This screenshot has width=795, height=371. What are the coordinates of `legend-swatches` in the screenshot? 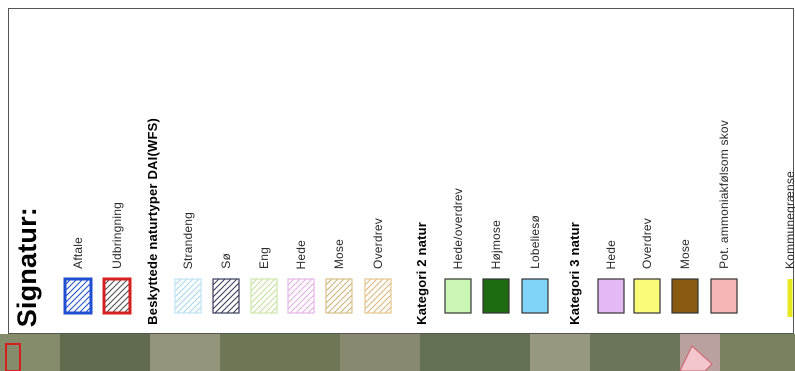 It's located at (428, 297).